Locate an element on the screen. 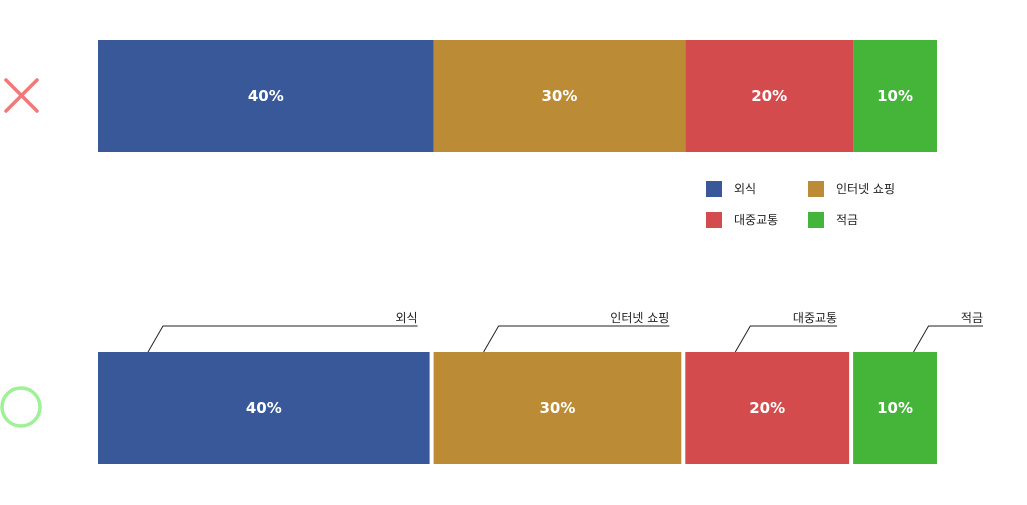 The width and height of the screenshot is (1027, 505). legend-label: 외식 is located at coordinates (745, 189).